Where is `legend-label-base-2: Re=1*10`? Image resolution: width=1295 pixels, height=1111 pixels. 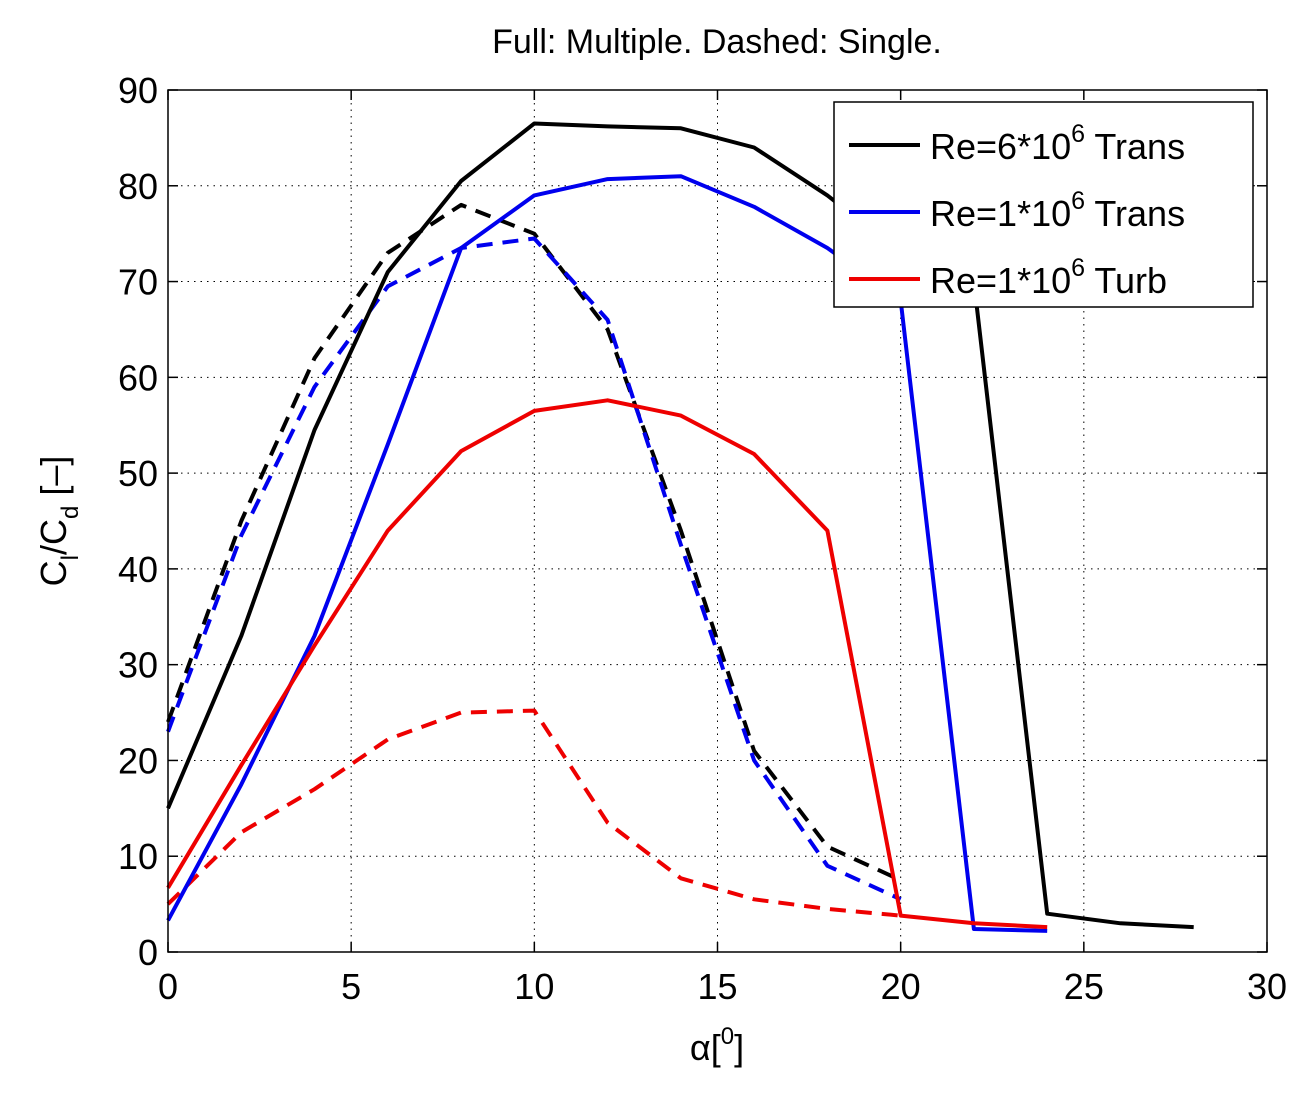 legend-label-base-2: Re=1*10 is located at coordinates (1000, 280).